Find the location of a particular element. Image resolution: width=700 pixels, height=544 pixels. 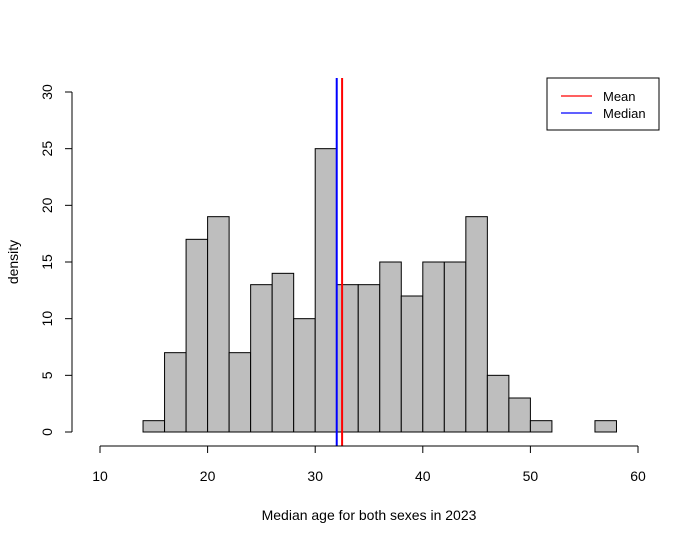

x-tick-label: 30 is located at coordinates (315, 476).